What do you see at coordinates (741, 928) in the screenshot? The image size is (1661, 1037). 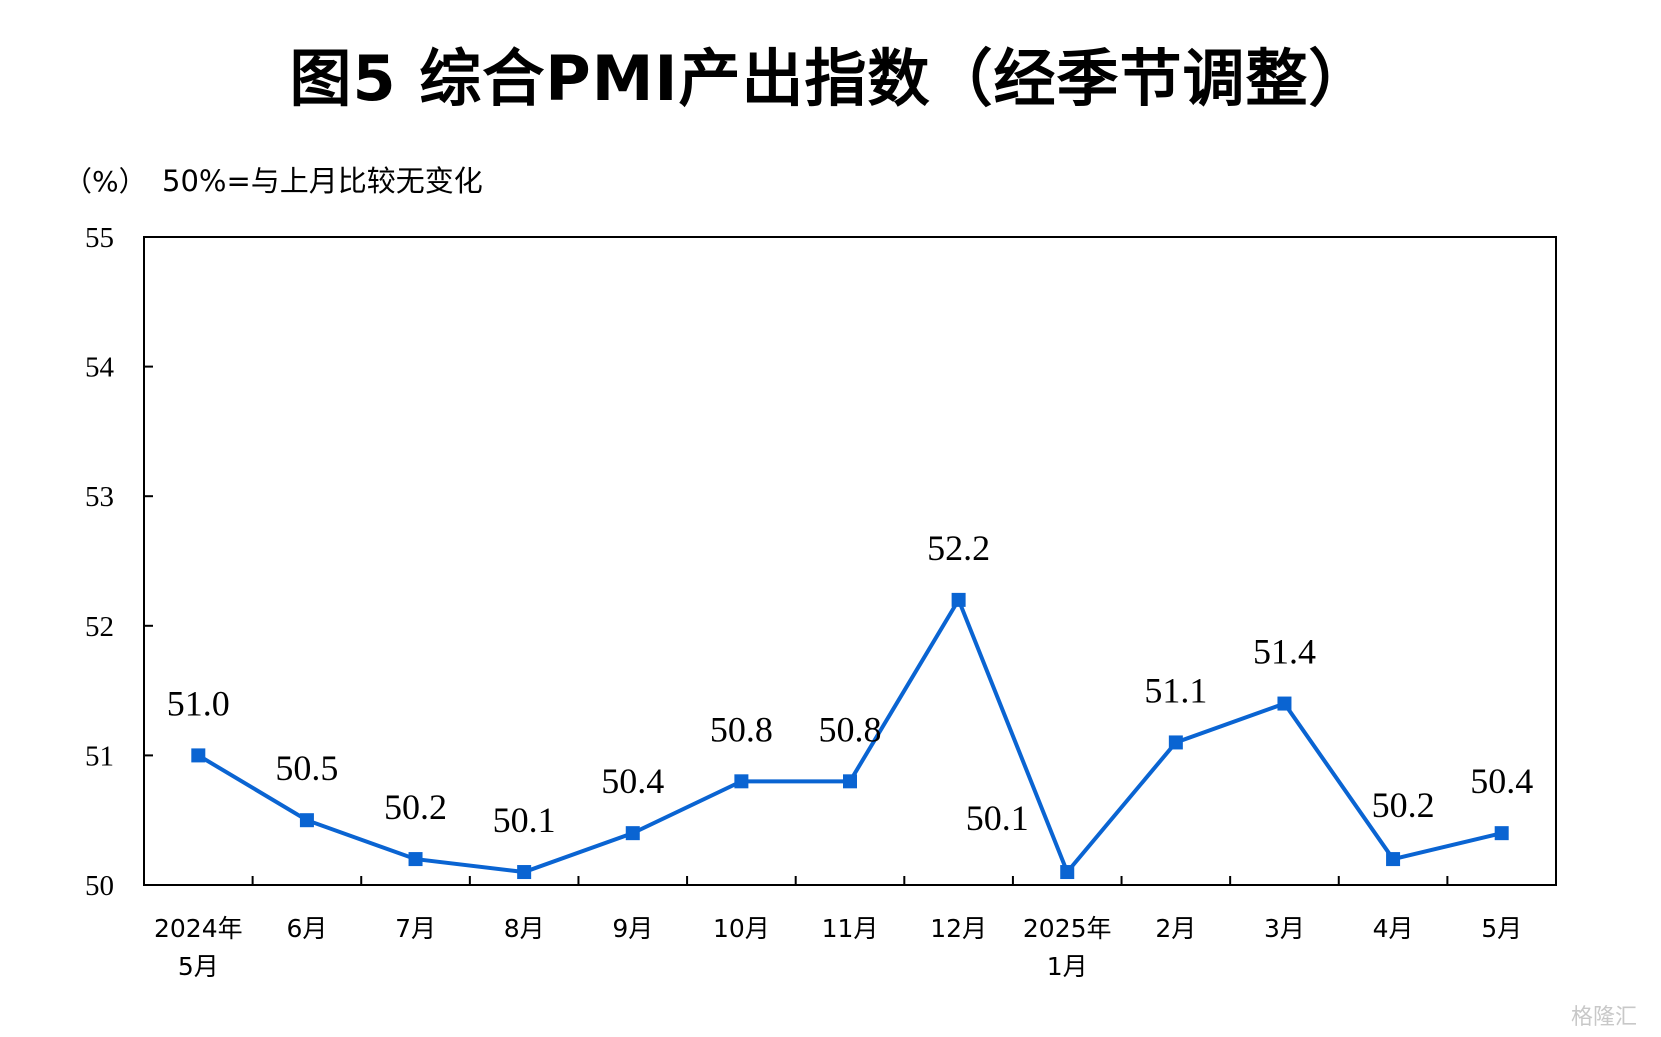 I see `x-tick-label-5: 10月` at bounding box center [741, 928].